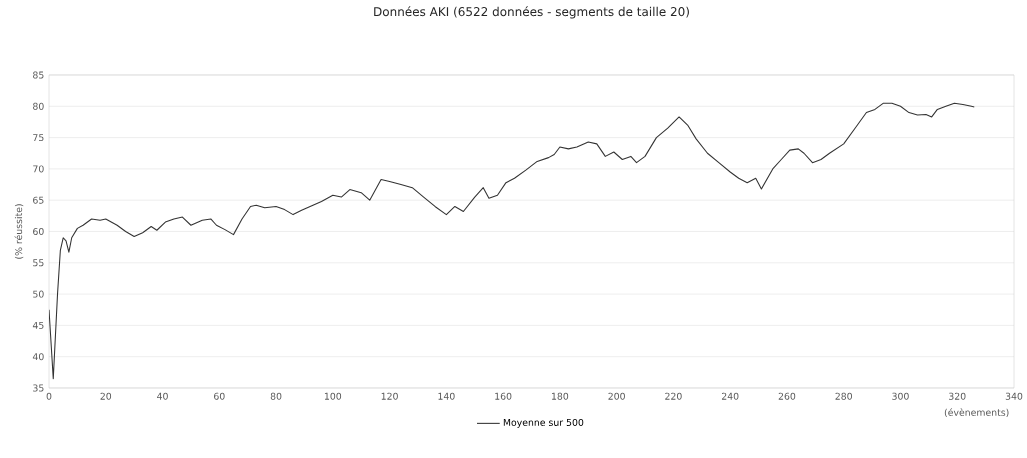 Image resolution: width=1027 pixels, height=458 pixels. Describe the element at coordinates (19, 231) in the screenshot. I see `y-axis-title: (% réussite)` at that location.